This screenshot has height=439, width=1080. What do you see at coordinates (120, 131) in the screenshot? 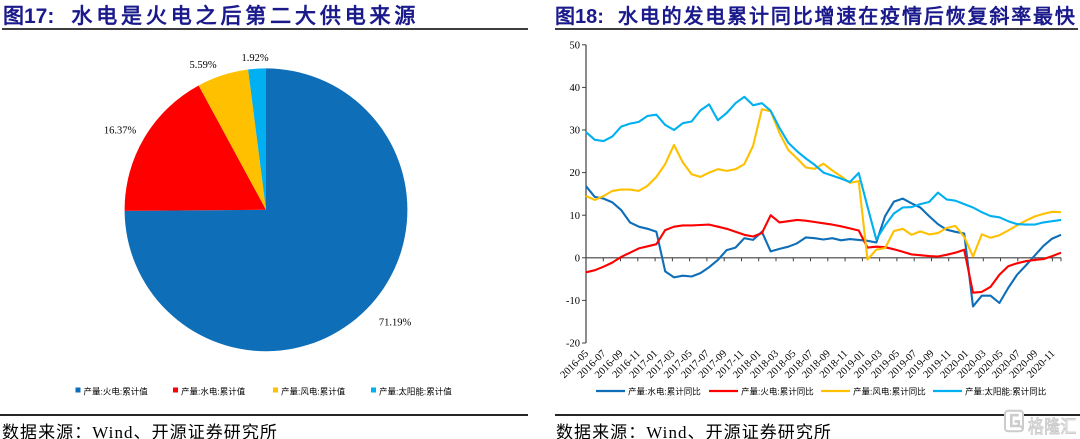
I see `svg-text: 16.37%` at bounding box center [120, 131].